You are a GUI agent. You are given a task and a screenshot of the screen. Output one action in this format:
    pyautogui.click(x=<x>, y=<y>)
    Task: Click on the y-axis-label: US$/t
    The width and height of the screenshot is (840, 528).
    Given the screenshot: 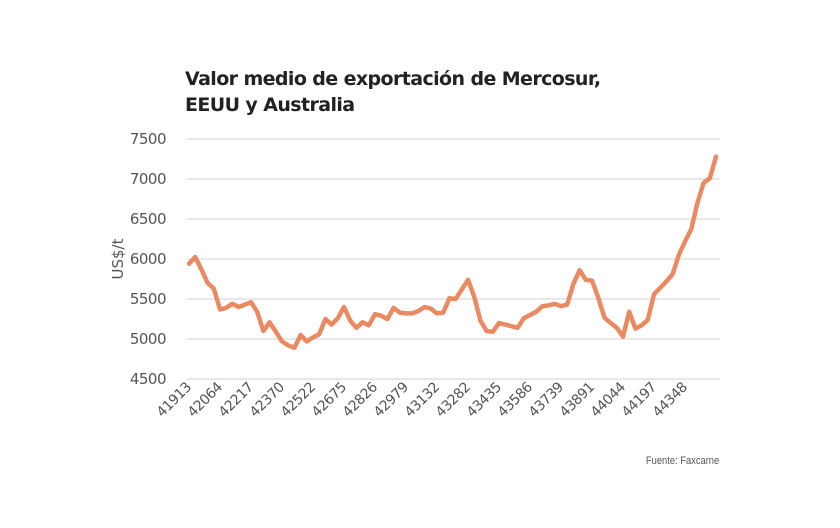 What is the action you would take?
    pyautogui.click(x=118, y=258)
    